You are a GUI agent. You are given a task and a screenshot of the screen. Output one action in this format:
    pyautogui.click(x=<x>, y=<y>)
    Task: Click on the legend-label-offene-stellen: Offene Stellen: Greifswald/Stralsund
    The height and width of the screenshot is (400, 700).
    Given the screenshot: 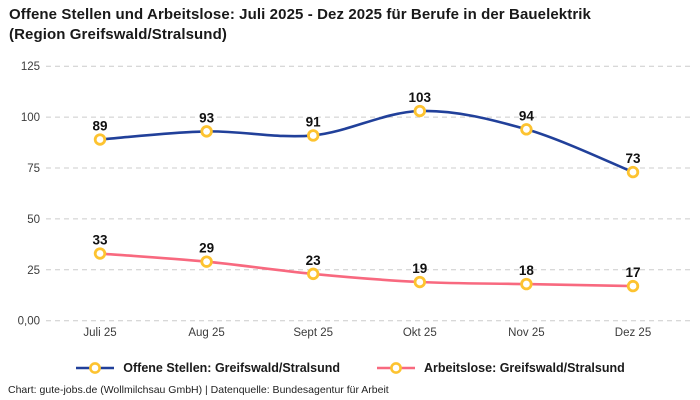 What is the action you would take?
    pyautogui.click(x=231, y=368)
    